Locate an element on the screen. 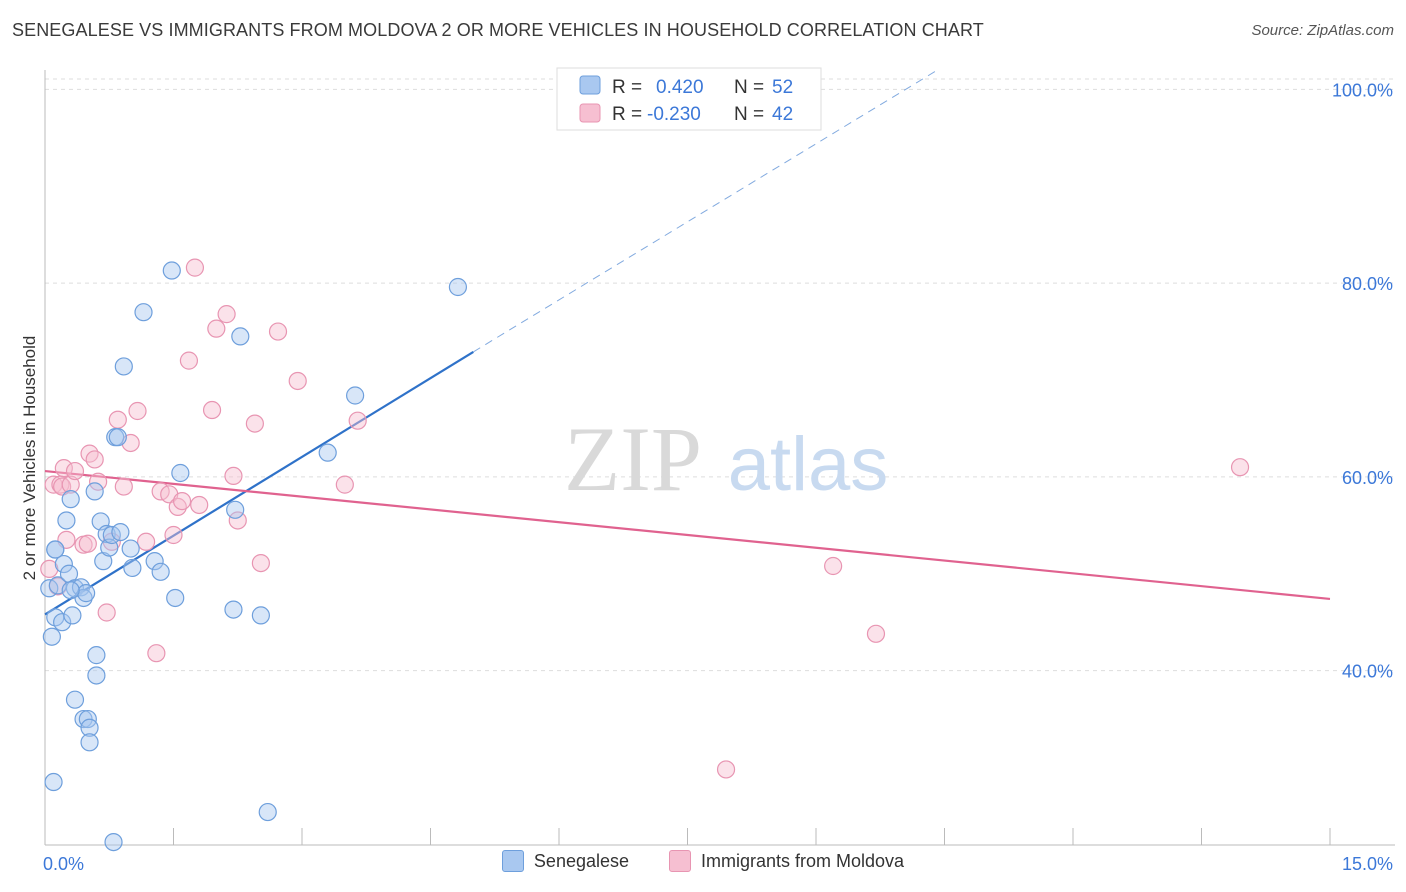 Image resolution: width=1406 pixels, height=892 pixels. watermark-atlas: atlas is located at coordinates (808, 464).